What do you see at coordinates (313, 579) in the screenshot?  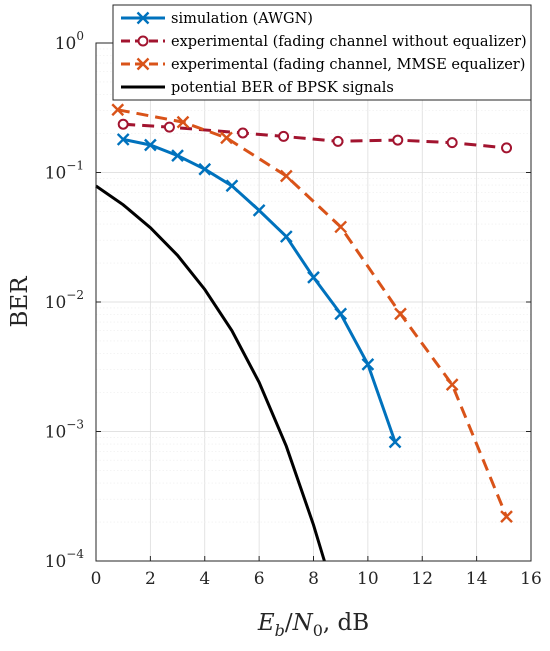 I see `x-tick-label: 8` at bounding box center [313, 579].